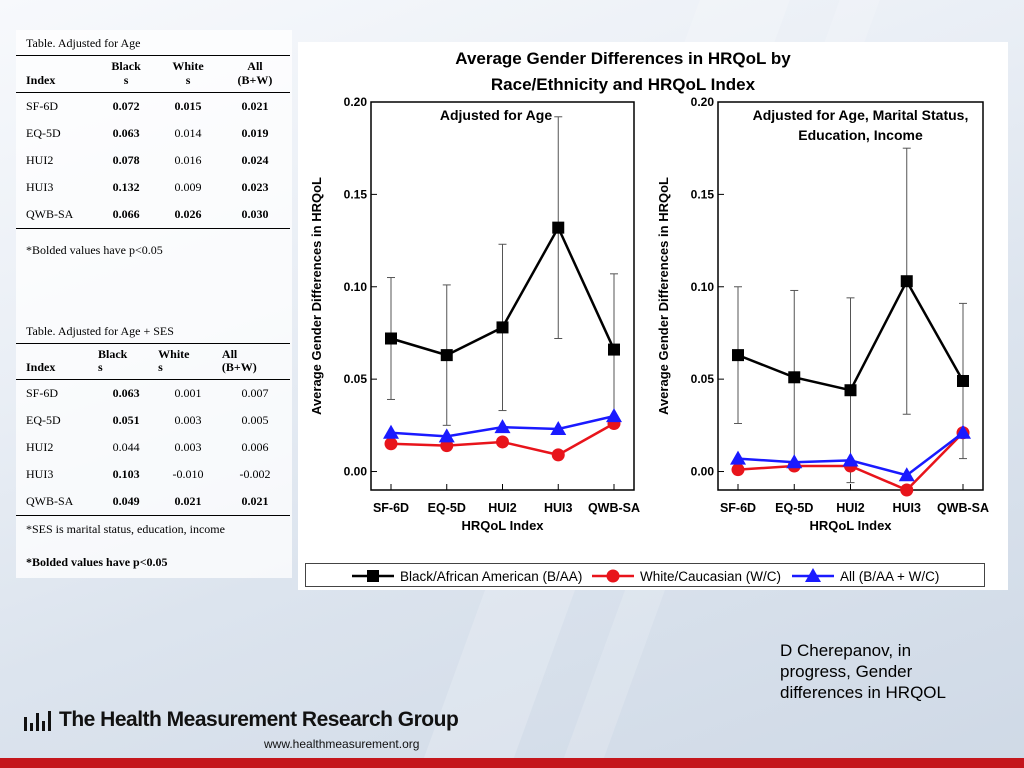 This screenshot has width=1024, height=768. I want to click on table2-cell-black: 0.103, so click(126, 474).